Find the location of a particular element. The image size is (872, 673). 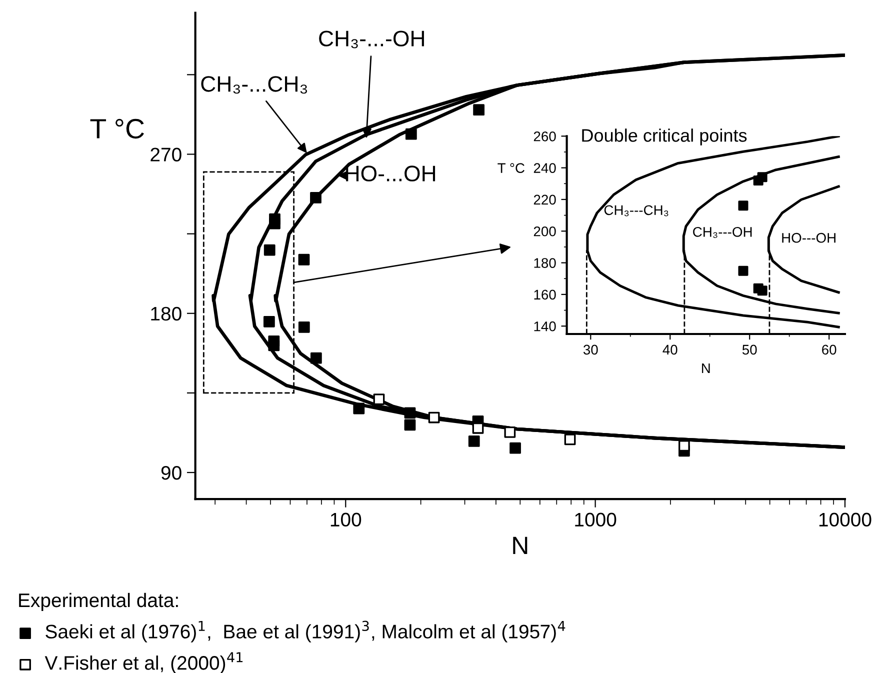

y-tick-label: 240 is located at coordinates (545, 168).